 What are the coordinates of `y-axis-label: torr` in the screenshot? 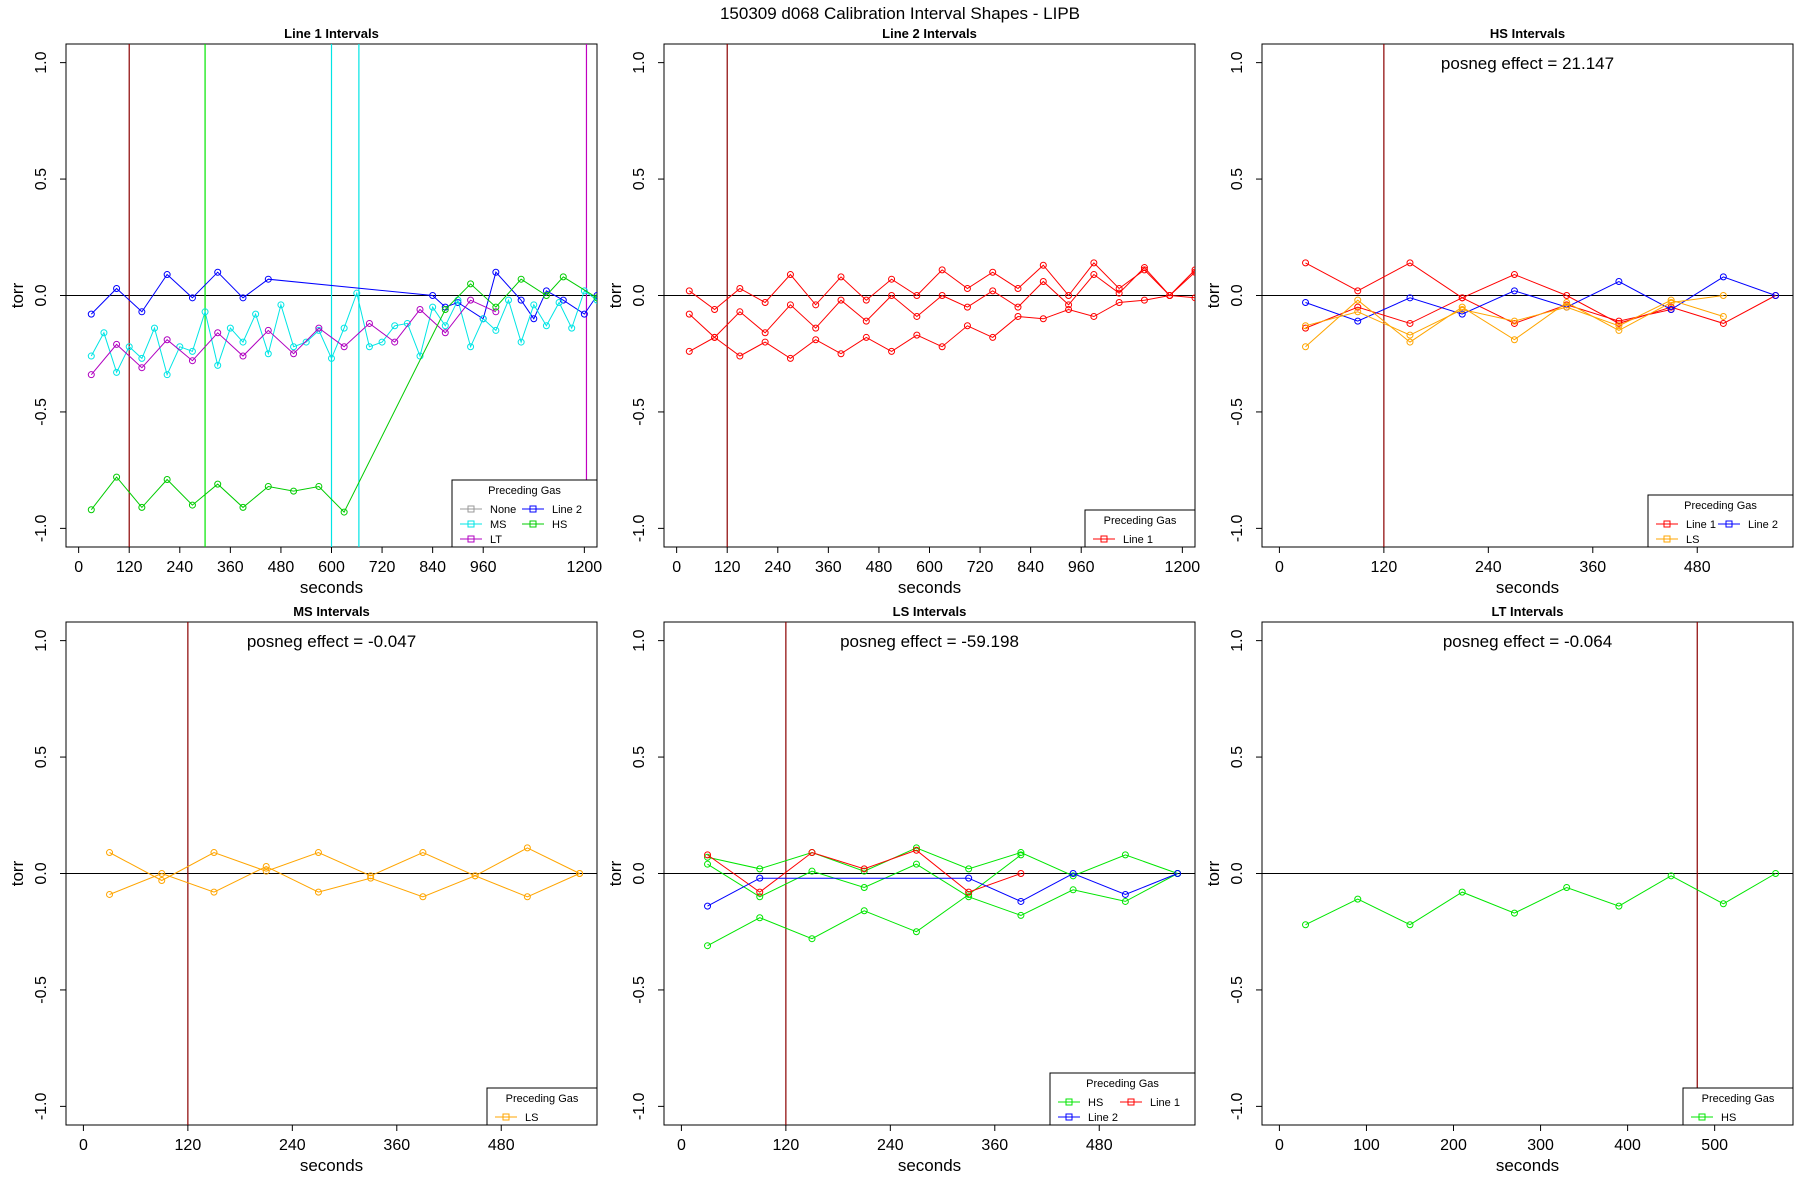 It's located at (615, 873).